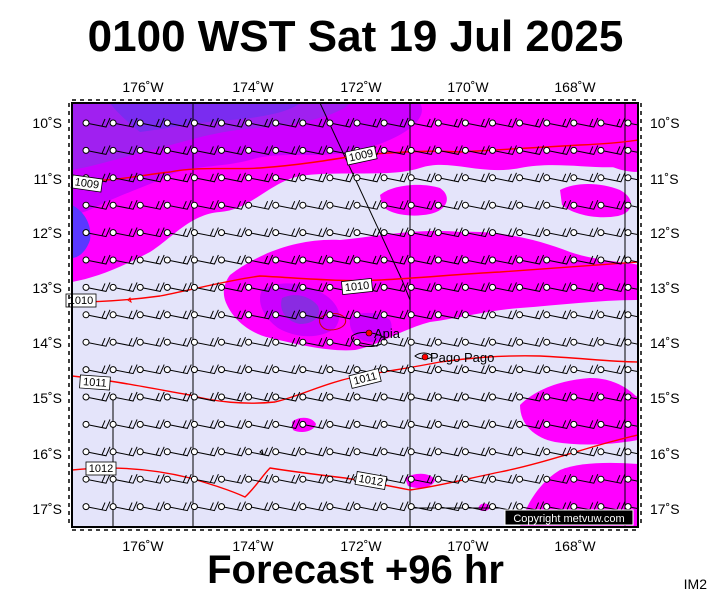 This screenshot has height=600, width=711. What do you see at coordinates (129, 300) in the screenshot?
I see `islet` at bounding box center [129, 300].